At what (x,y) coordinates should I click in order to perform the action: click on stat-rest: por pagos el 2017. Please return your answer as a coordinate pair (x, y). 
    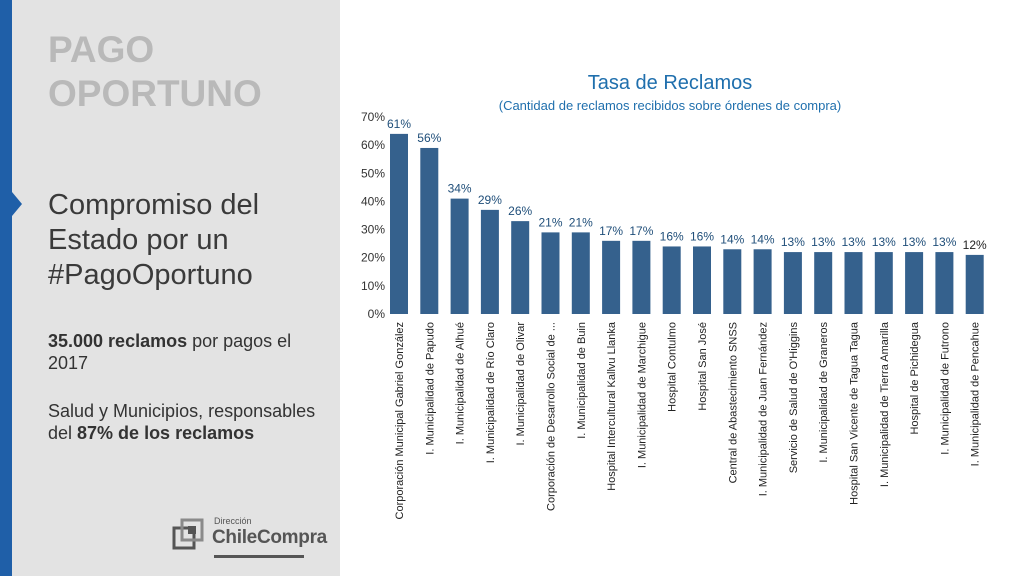
    Looking at the image, I should click on (170, 352).